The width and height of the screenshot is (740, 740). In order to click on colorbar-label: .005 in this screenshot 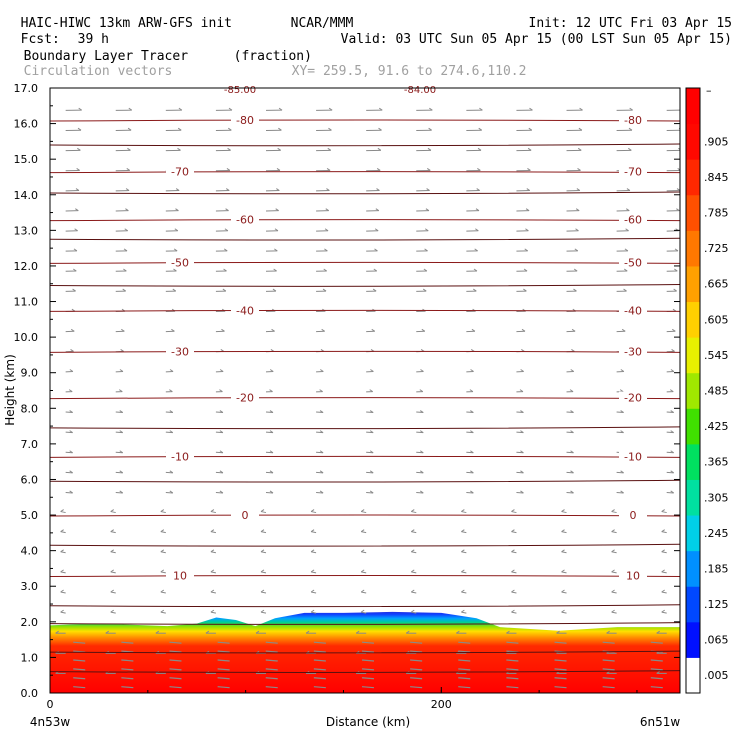, I will do `click(716, 675)`.